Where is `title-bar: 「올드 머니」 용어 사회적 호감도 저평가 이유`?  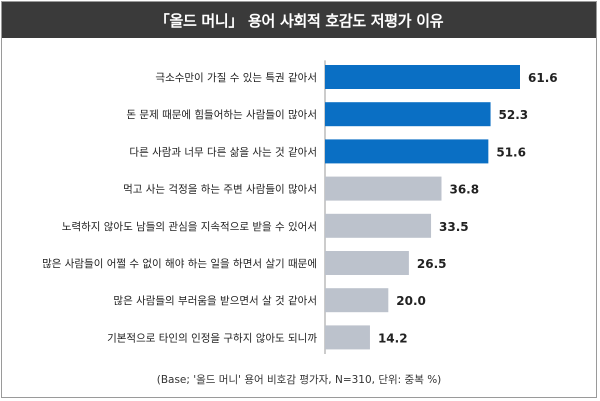
title-bar: 「올드 머니」 용어 사회적 호감도 저평가 이유 is located at coordinates (299, 20).